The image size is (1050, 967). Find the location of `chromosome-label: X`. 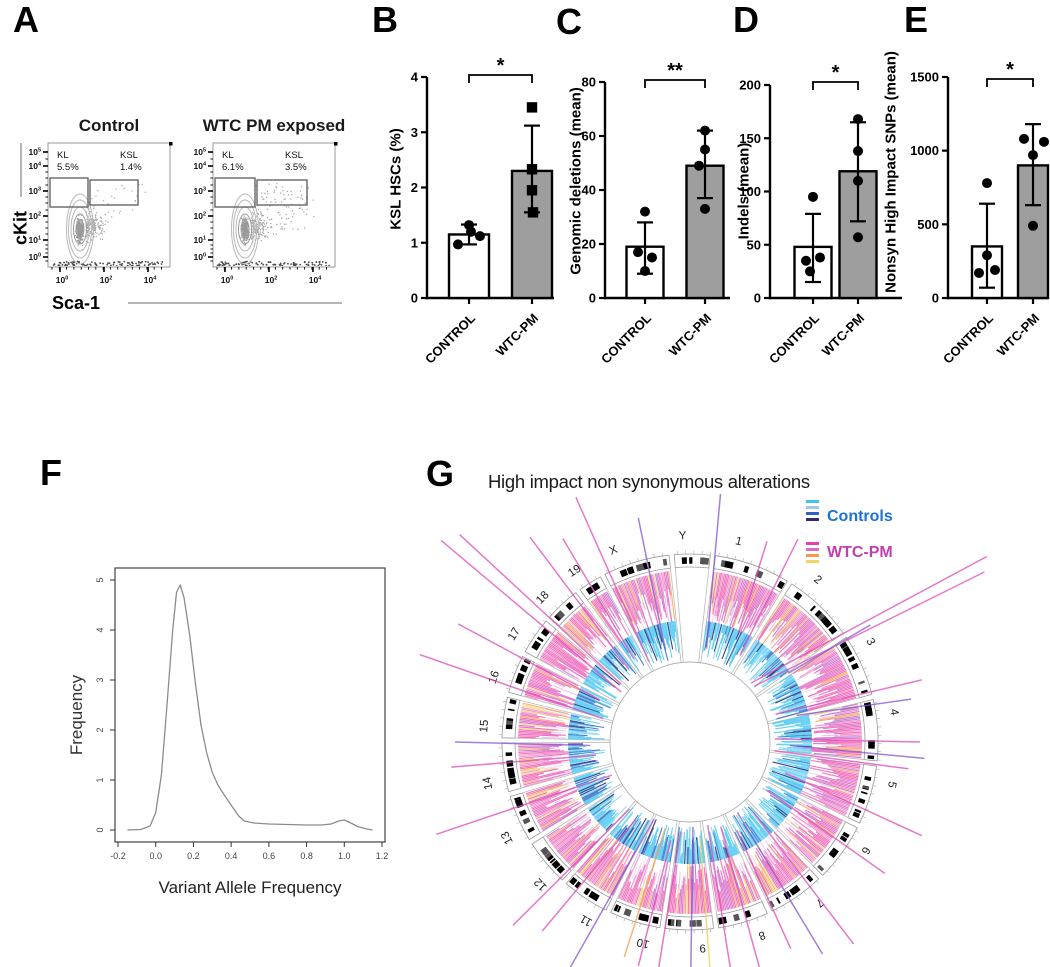

chromosome-label: X is located at coordinates (614, 551).